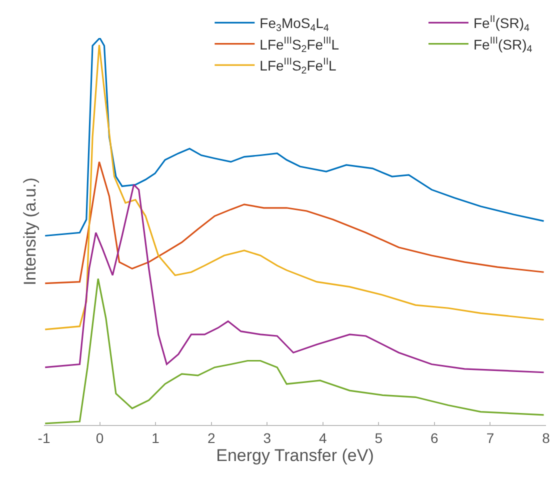 The height and width of the screenshot is (487, 557). I want to click on x-tick-label: 4, so click(322, 438).